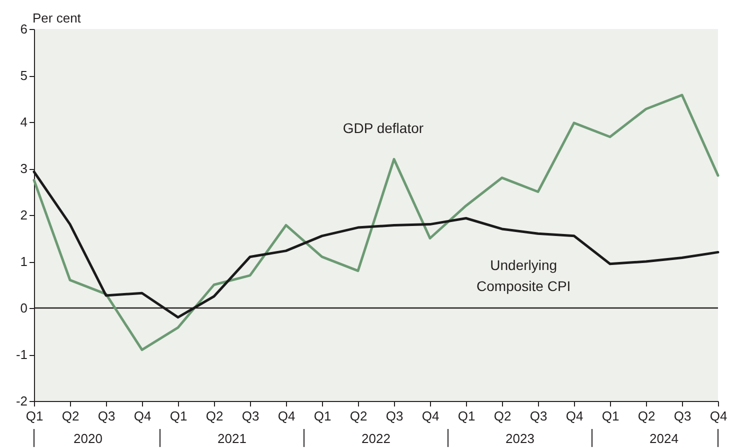 Image resolution: width=729 pixels, height=448 pixels. Describe the element at coordinates (24, 29) in the screenshot. I see `y-tick-label: 6` at that location.